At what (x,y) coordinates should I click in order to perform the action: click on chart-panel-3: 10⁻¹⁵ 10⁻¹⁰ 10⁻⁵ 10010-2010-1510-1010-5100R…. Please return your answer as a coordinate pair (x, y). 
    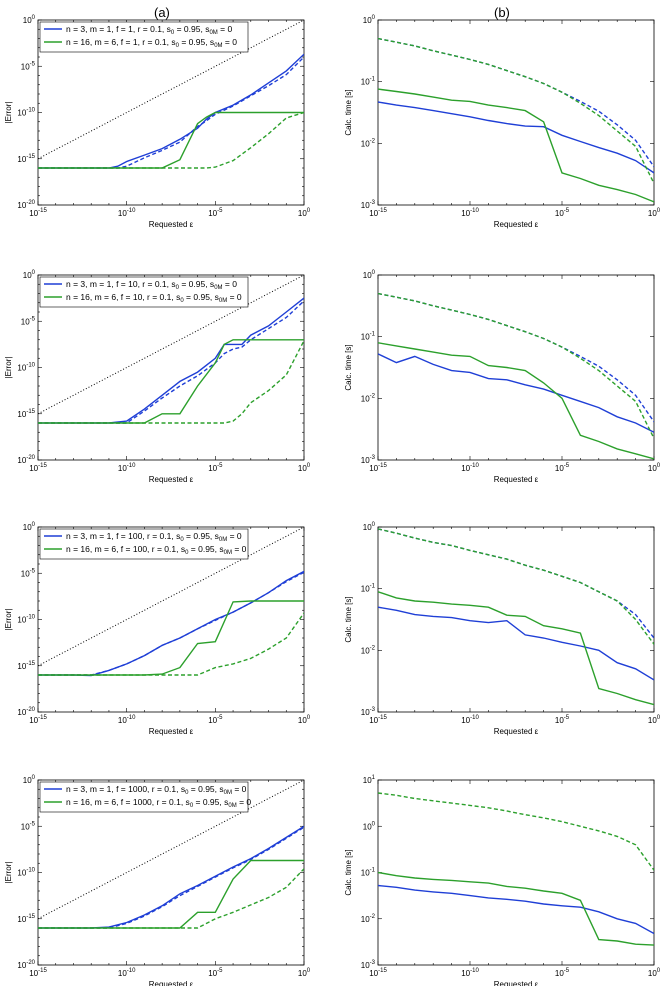
    Looking at the image, I should click on (157, 377).